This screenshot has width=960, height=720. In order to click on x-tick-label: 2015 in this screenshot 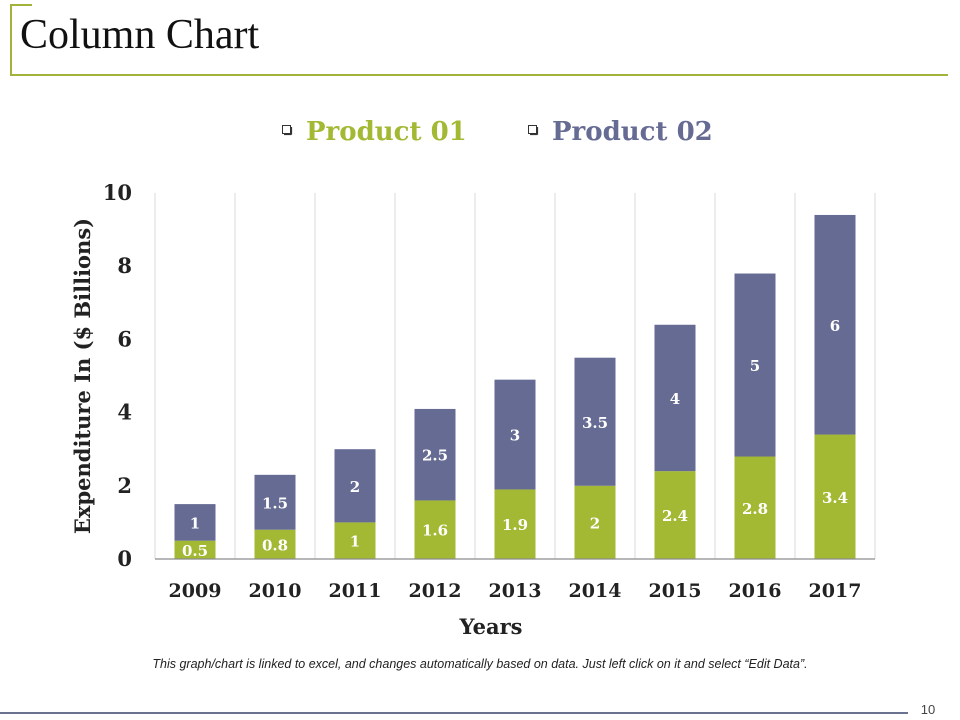, I will do `click(675, 591)`.